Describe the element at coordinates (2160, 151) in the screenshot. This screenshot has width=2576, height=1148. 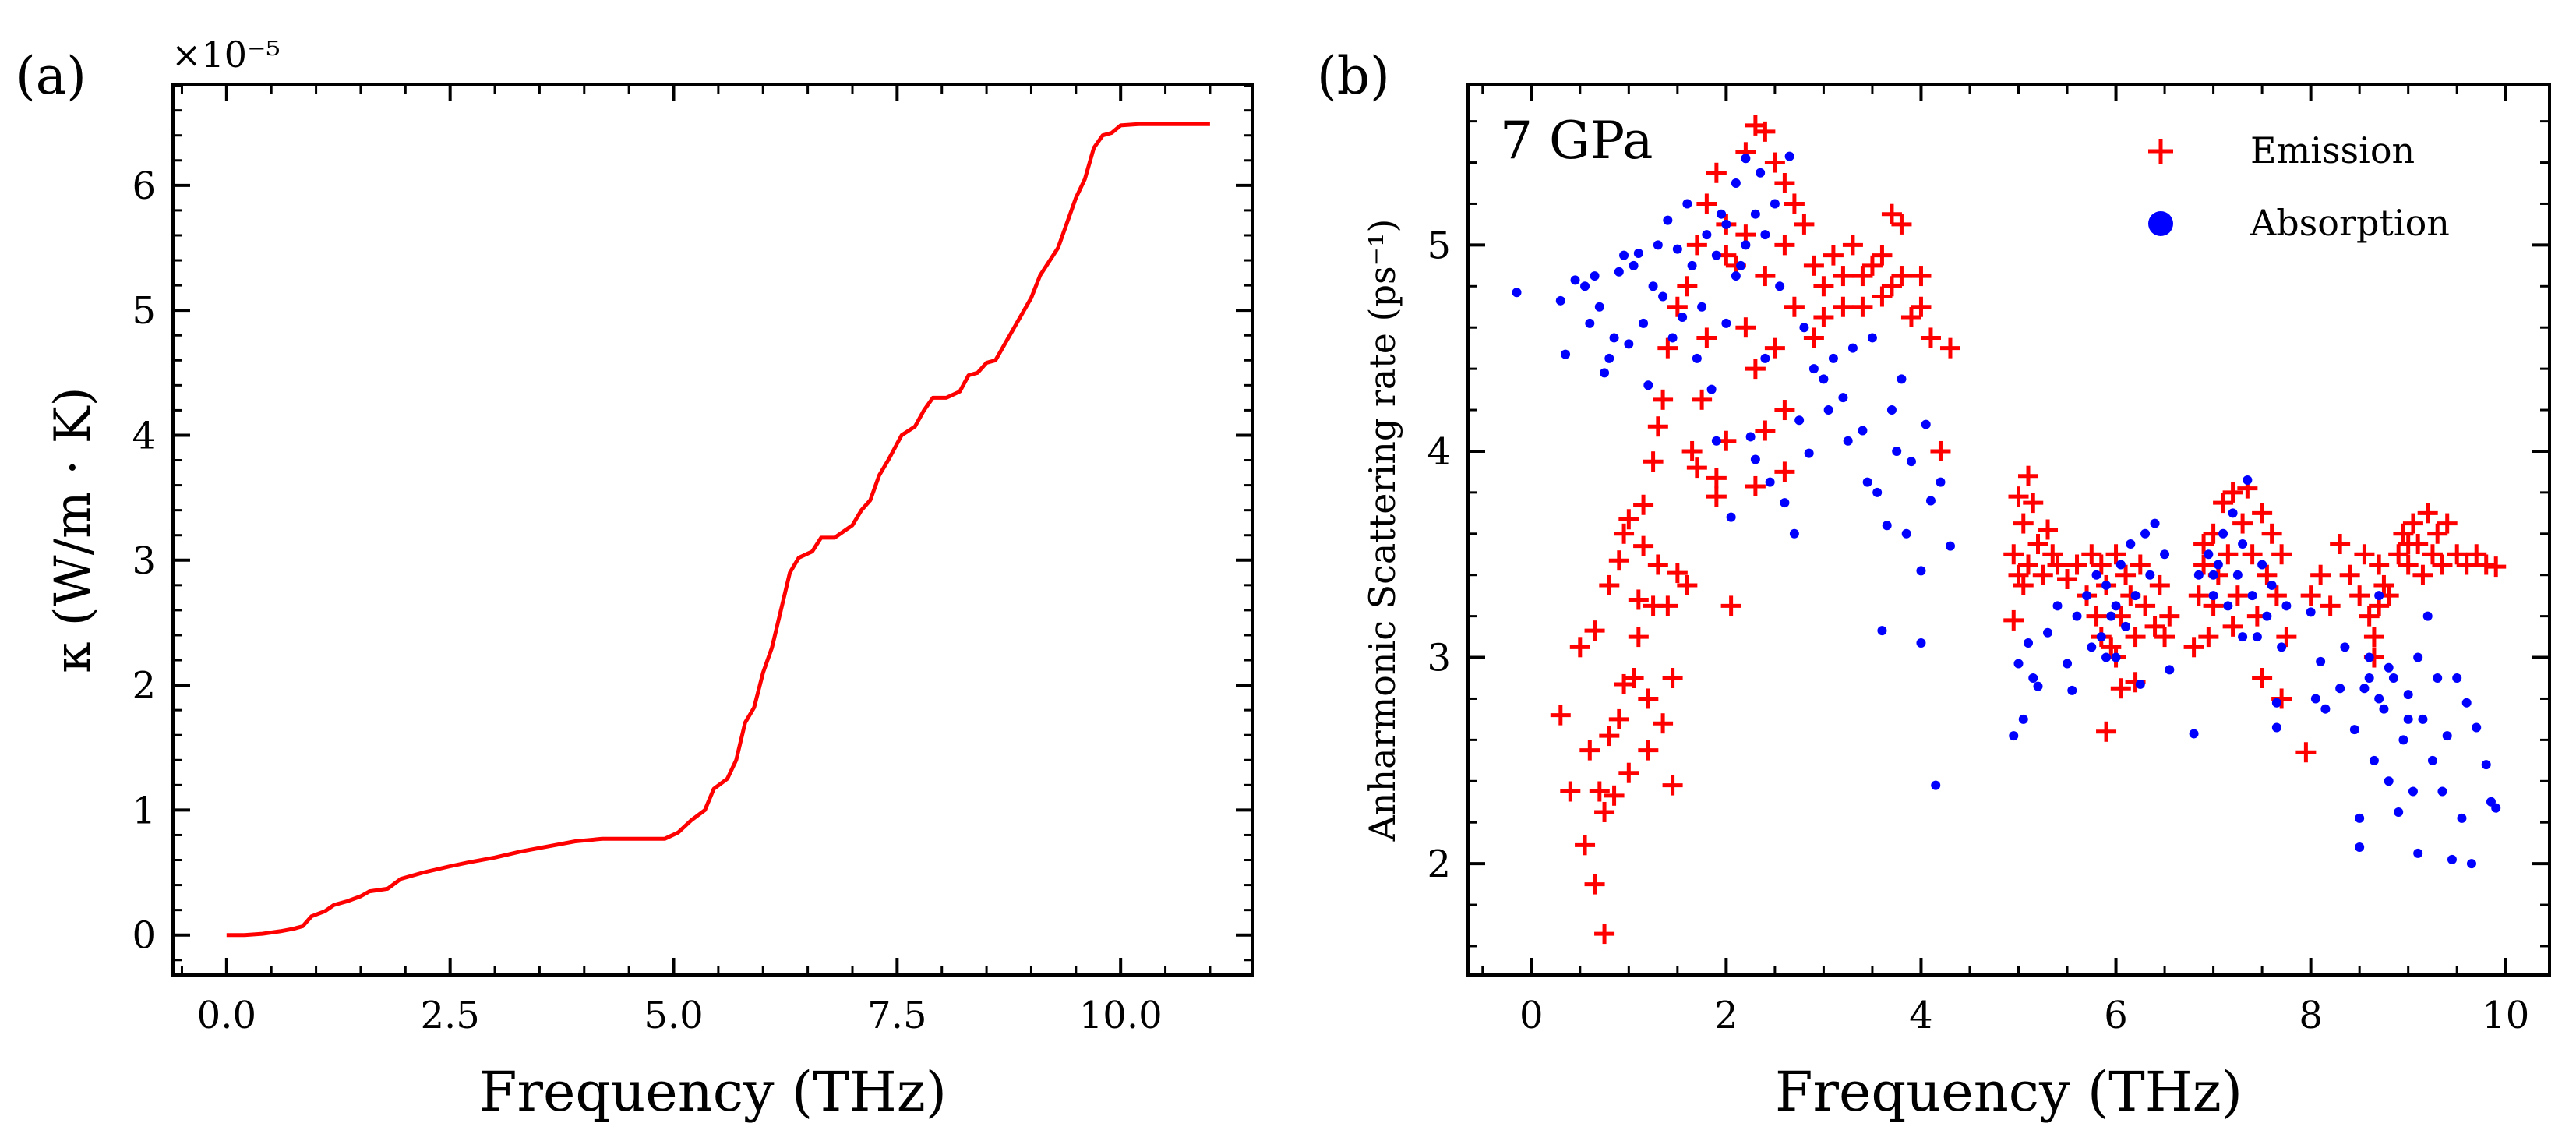
I see `legend-emission-marker` at that location.